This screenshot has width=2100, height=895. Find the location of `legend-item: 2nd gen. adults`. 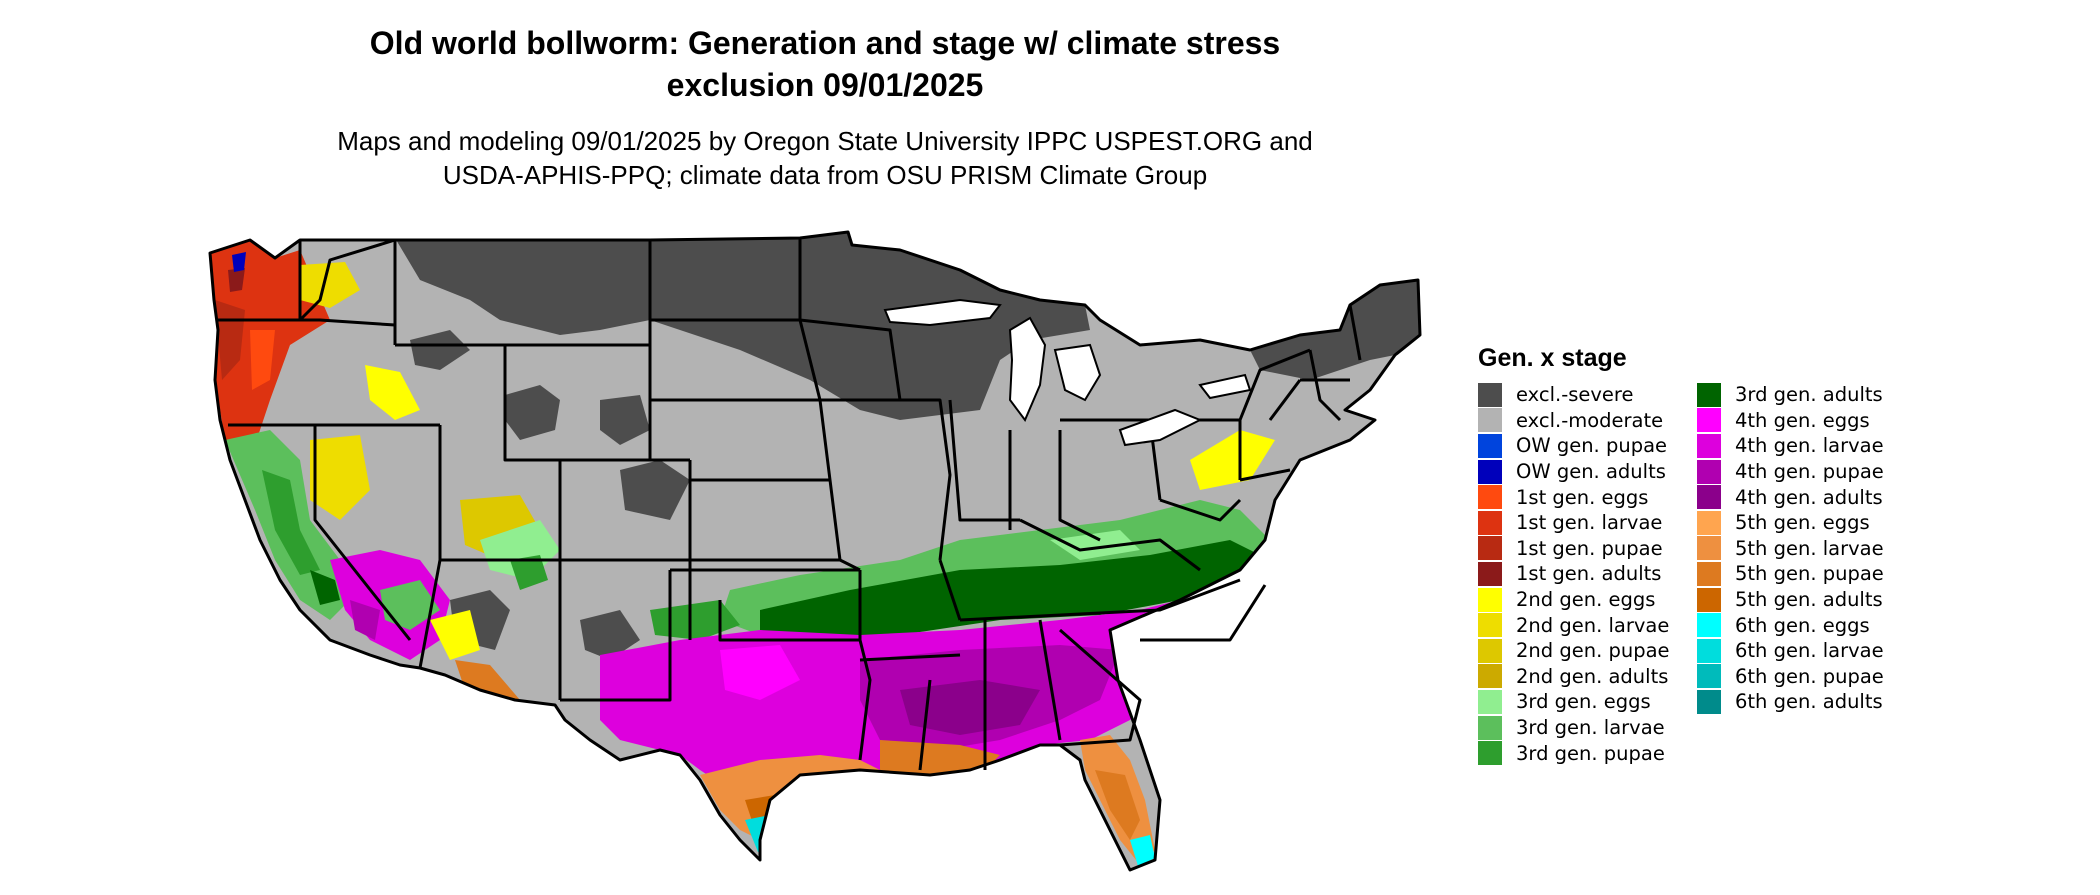

legend-item: 2nd gen. adults is located at coordinates (1574, 677).